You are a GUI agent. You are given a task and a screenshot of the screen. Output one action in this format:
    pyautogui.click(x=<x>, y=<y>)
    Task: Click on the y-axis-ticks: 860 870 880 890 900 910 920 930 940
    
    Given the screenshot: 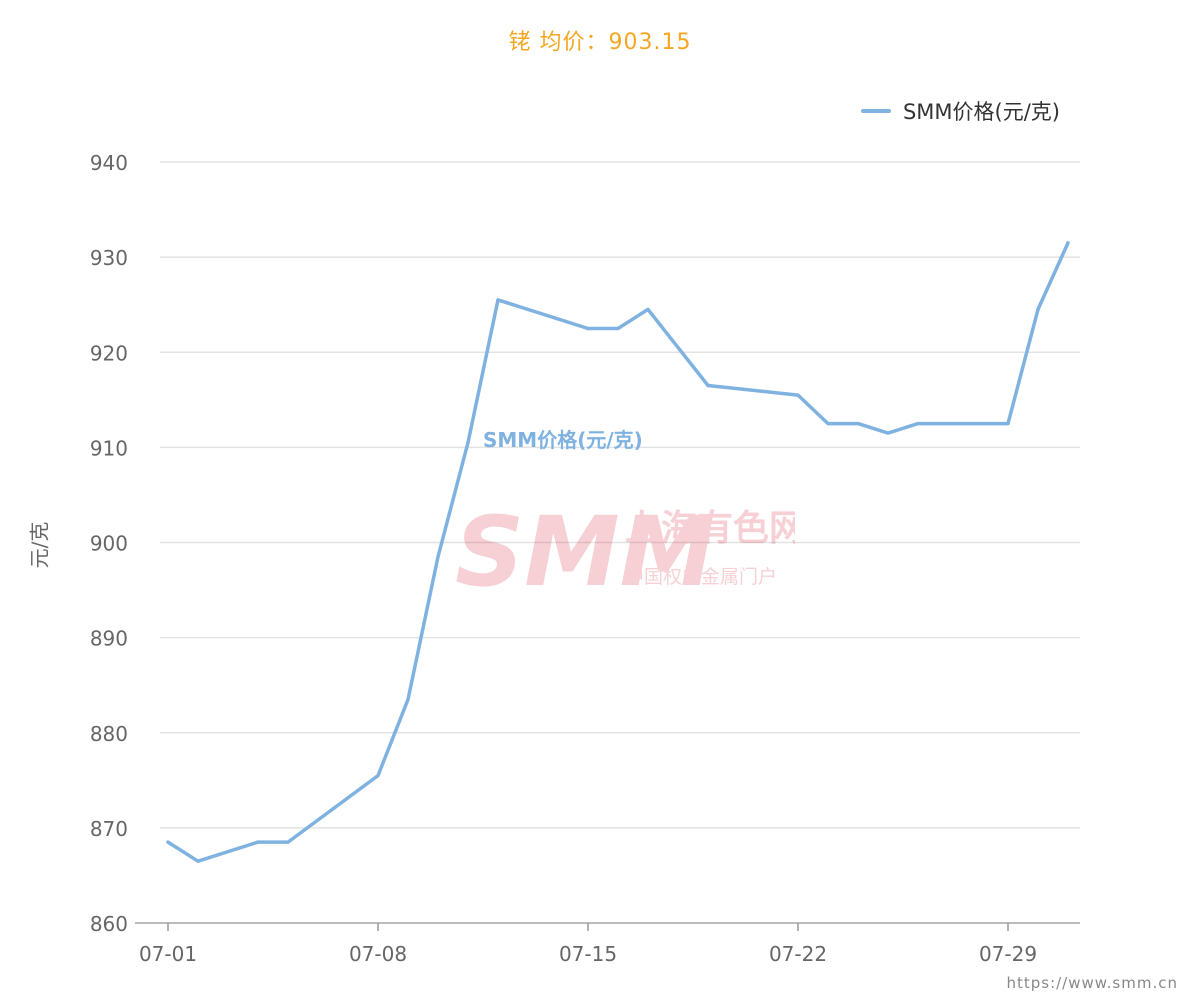 What is the action you would take?
    pyautogui.click(x=109, y=543)
    